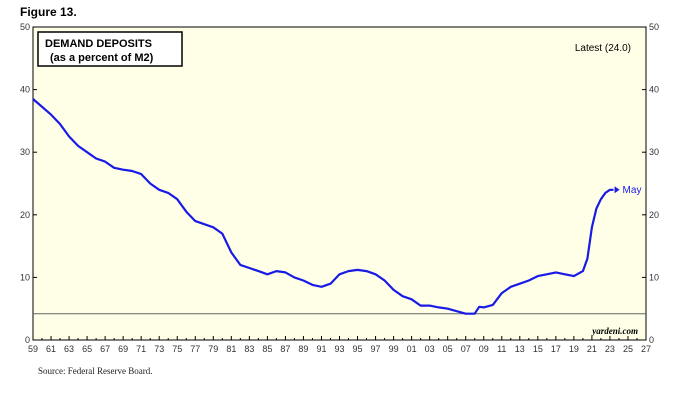  Describe the element at coordinates (538, 349) in the screenshot. I see `x-tick-label: 15` at that location.